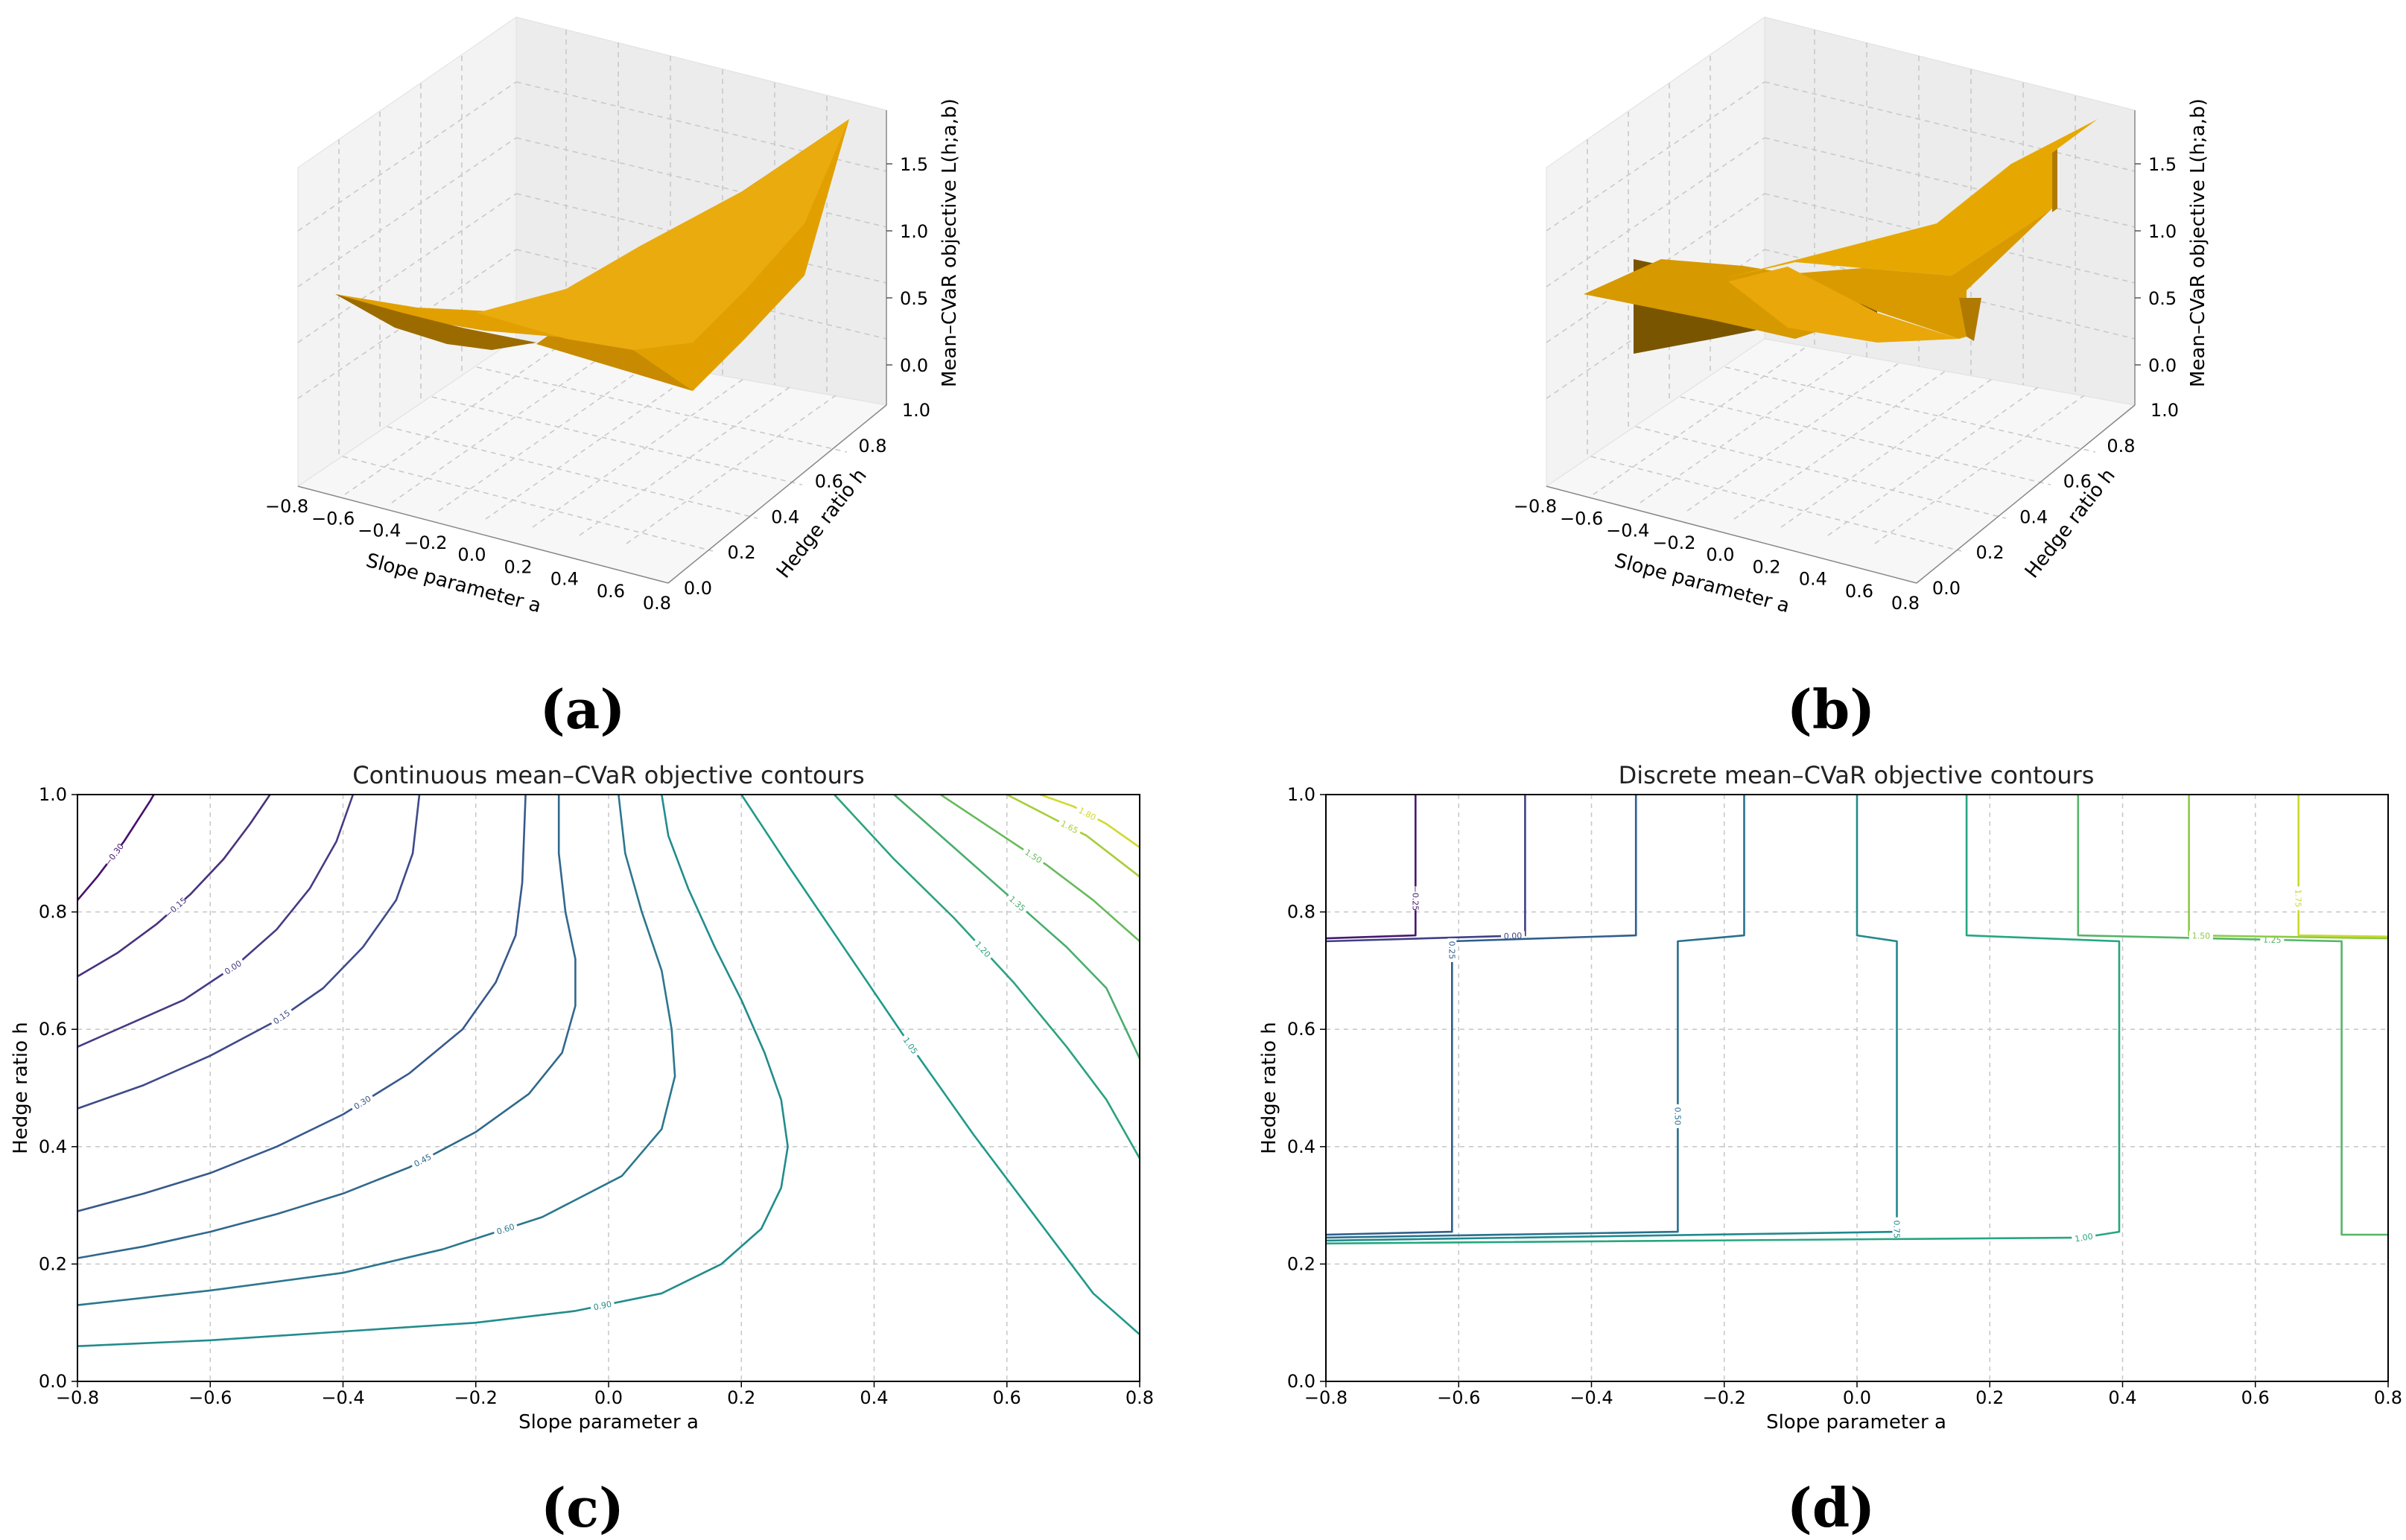 This screenshot has width=2406, height=1540. What do you see at coordinates (476, 1397) in the screenshot?
I see `c-xtick-label: −0.2` at bounding box center [476, 1397].